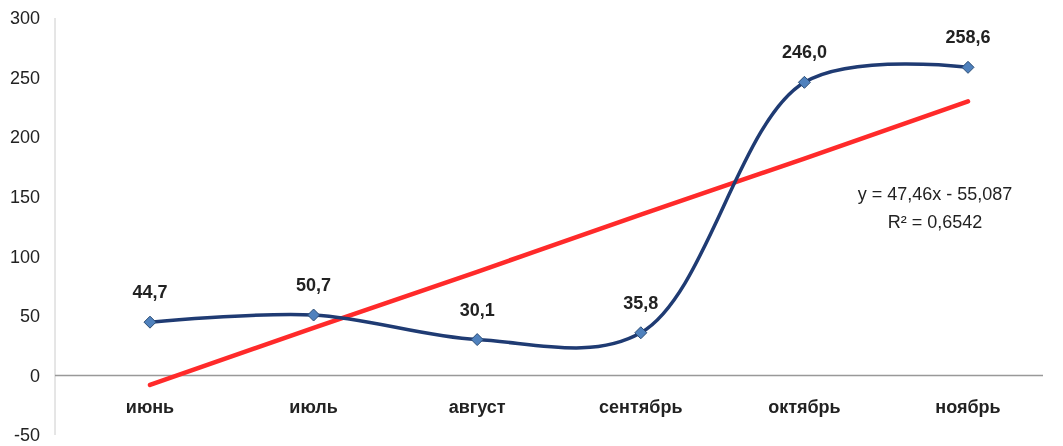 Image resolution: width=1063 pixels, height=446 pixels. I want to click on data-label: 44,7, so click(150, 292).